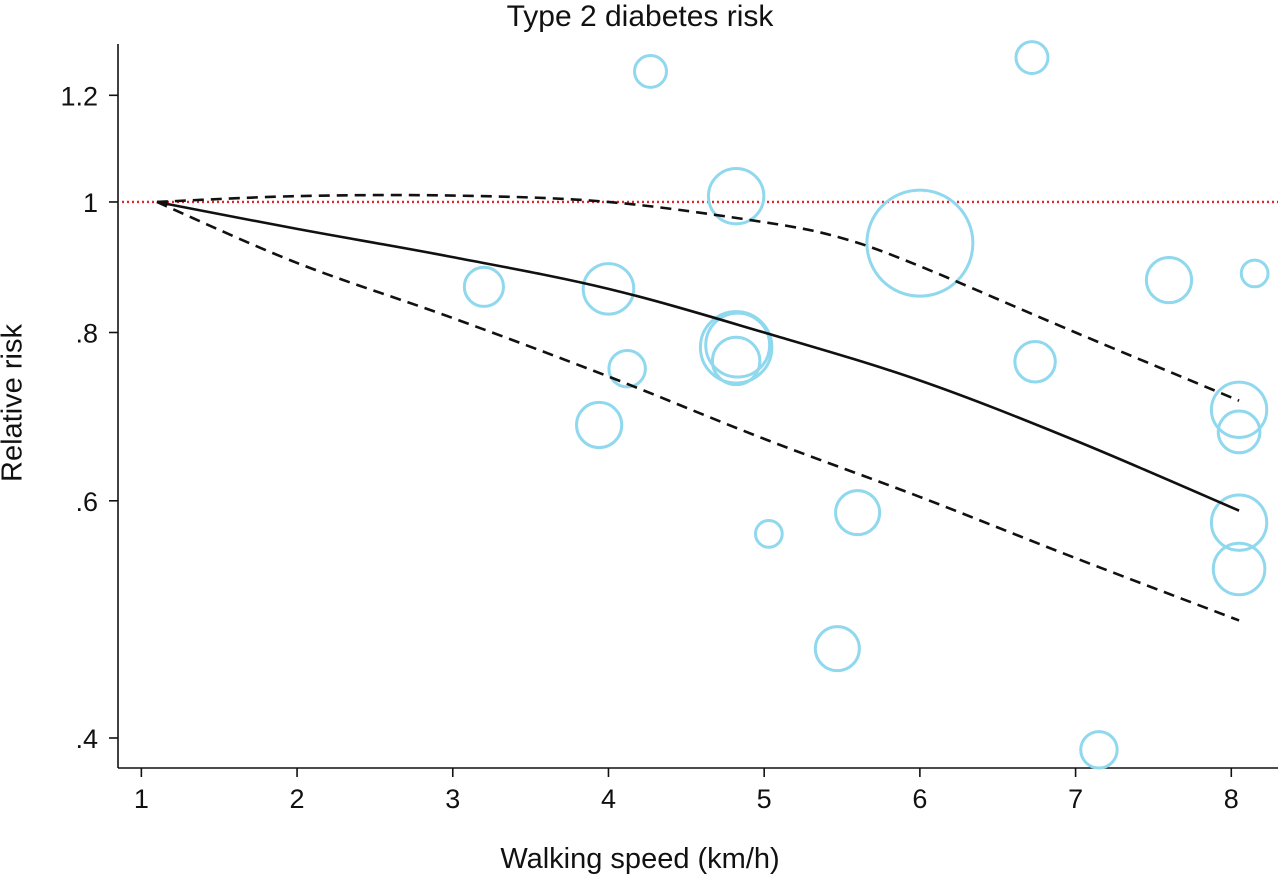 This screenshot has width=1280, height=880. Describe the element at coordinates (1231, 799) in the screenshot. I see `x-tick-label: 8` at that location.